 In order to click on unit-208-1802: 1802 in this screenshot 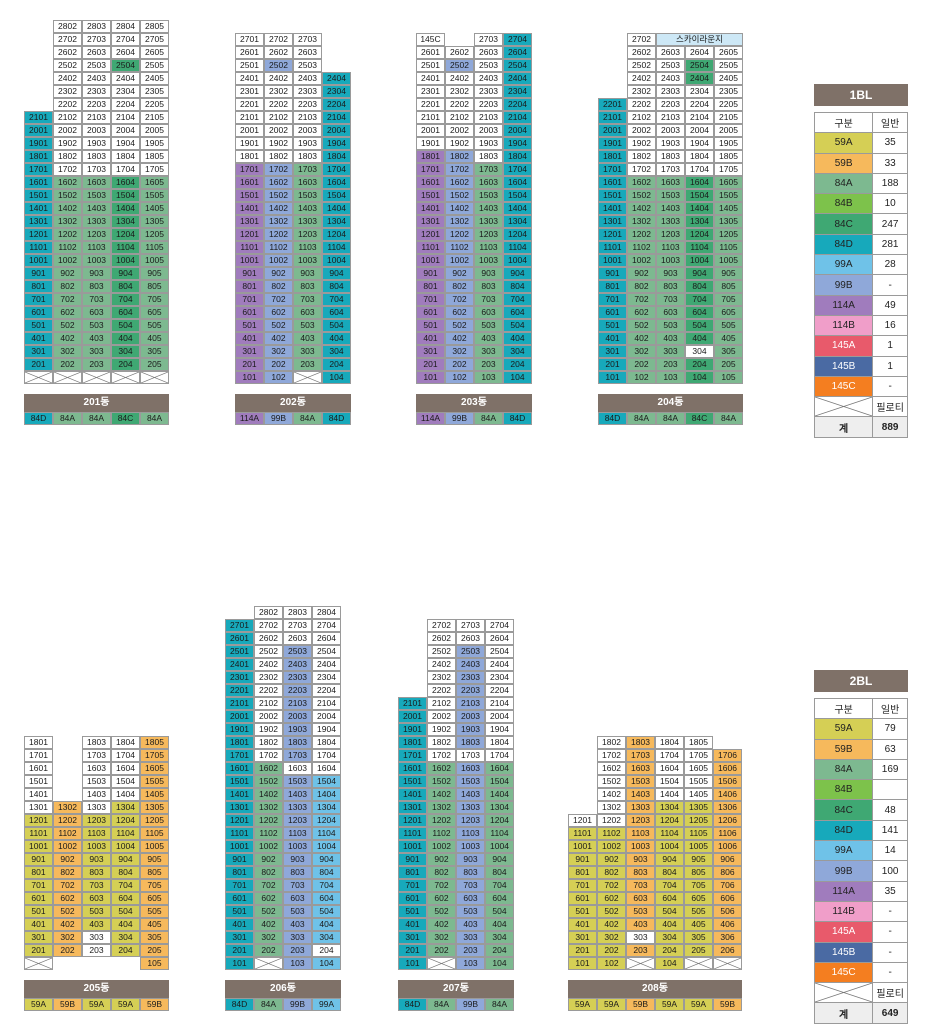, I will do `click(611, 742)`.